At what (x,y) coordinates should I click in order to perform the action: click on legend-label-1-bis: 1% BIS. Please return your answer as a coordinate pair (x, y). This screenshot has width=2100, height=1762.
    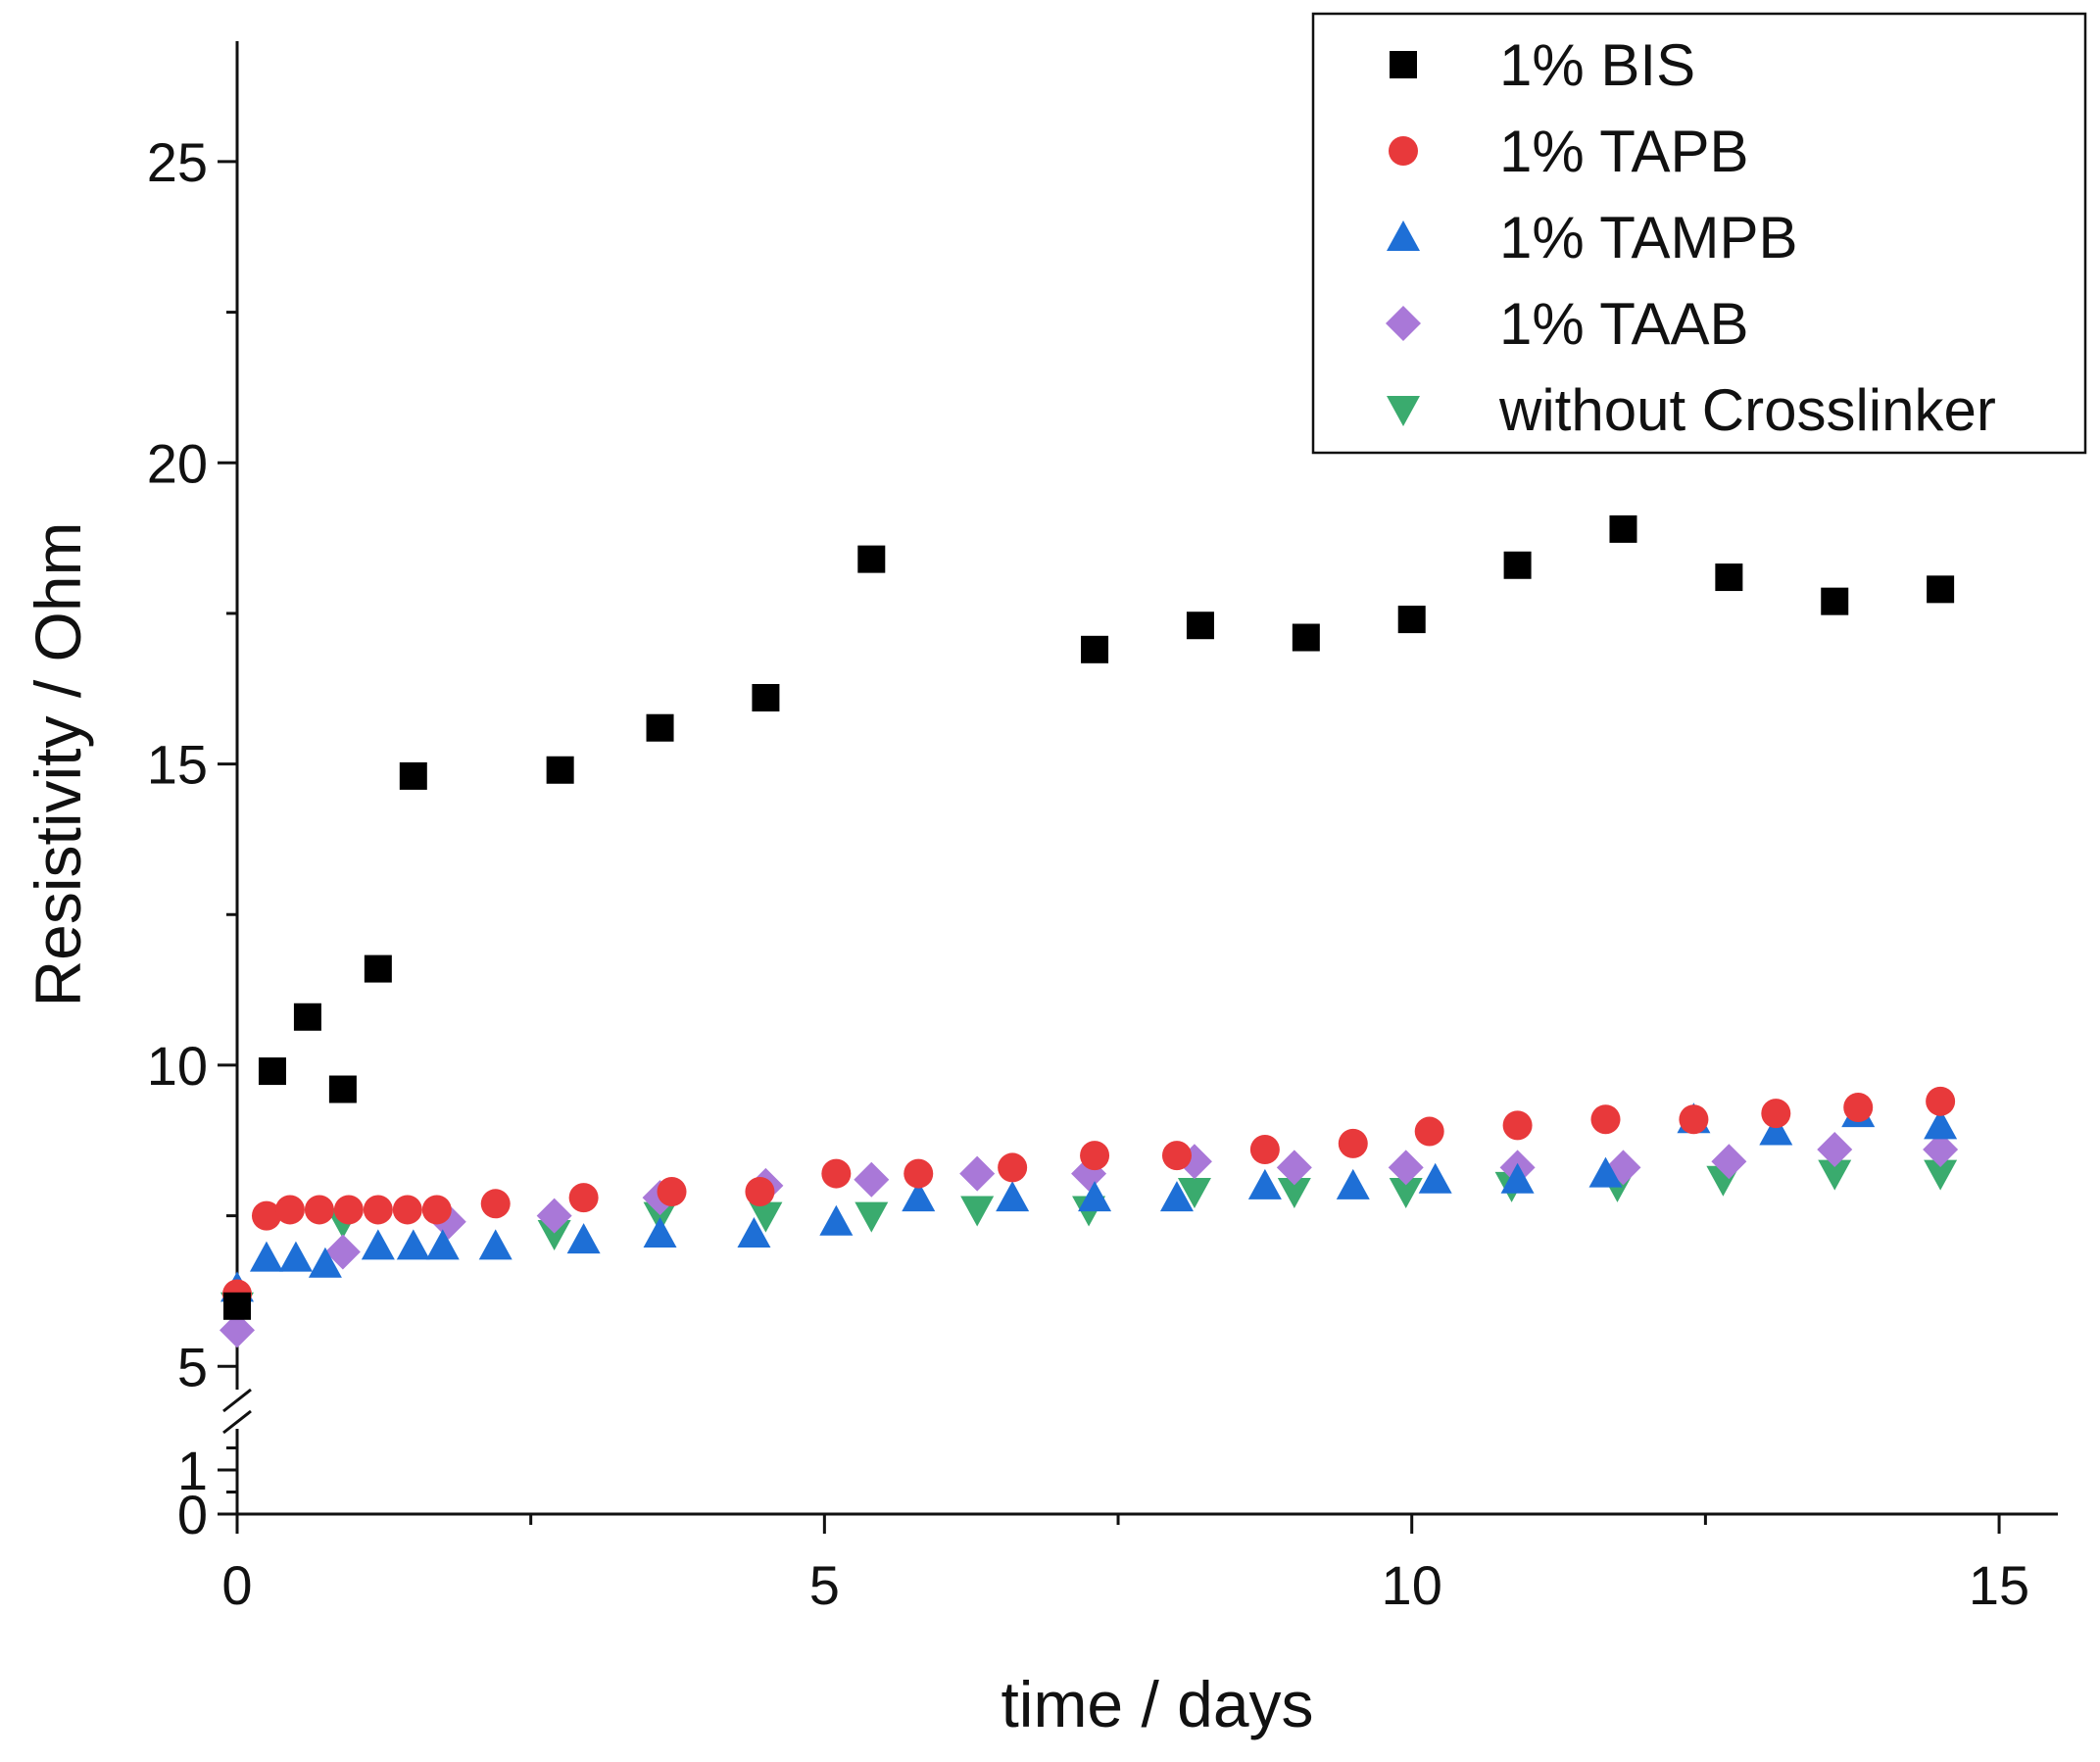
    Looking at the image, I should click on (1597, 65).